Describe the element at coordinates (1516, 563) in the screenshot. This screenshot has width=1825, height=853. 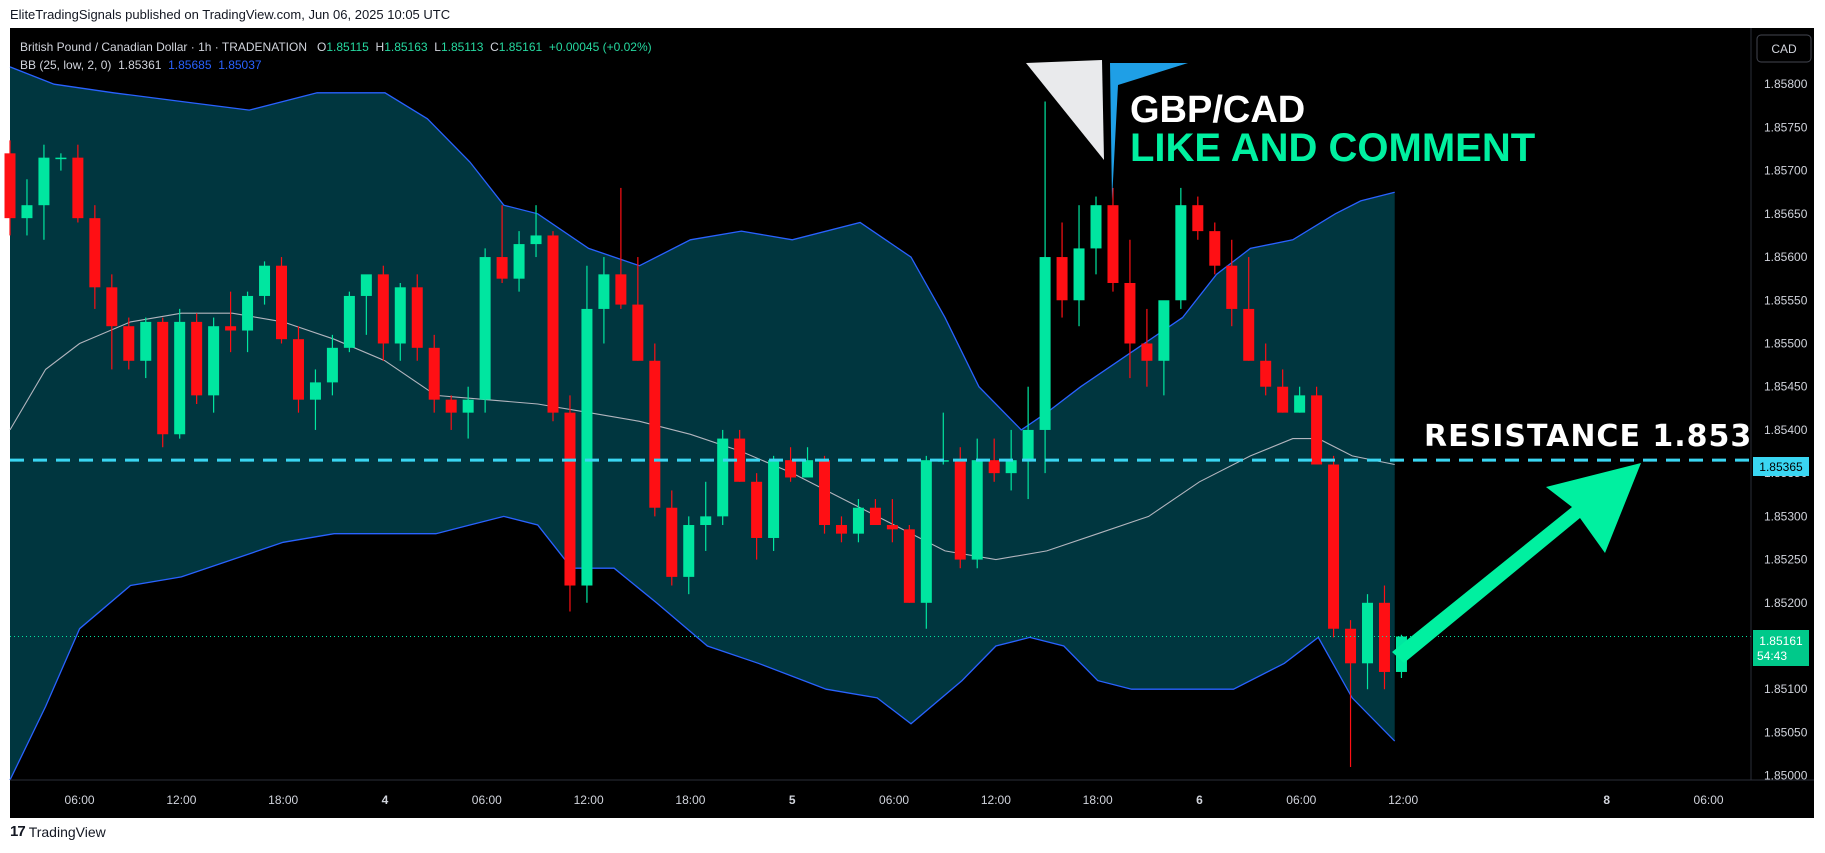
I see `target-arrow` at that location.